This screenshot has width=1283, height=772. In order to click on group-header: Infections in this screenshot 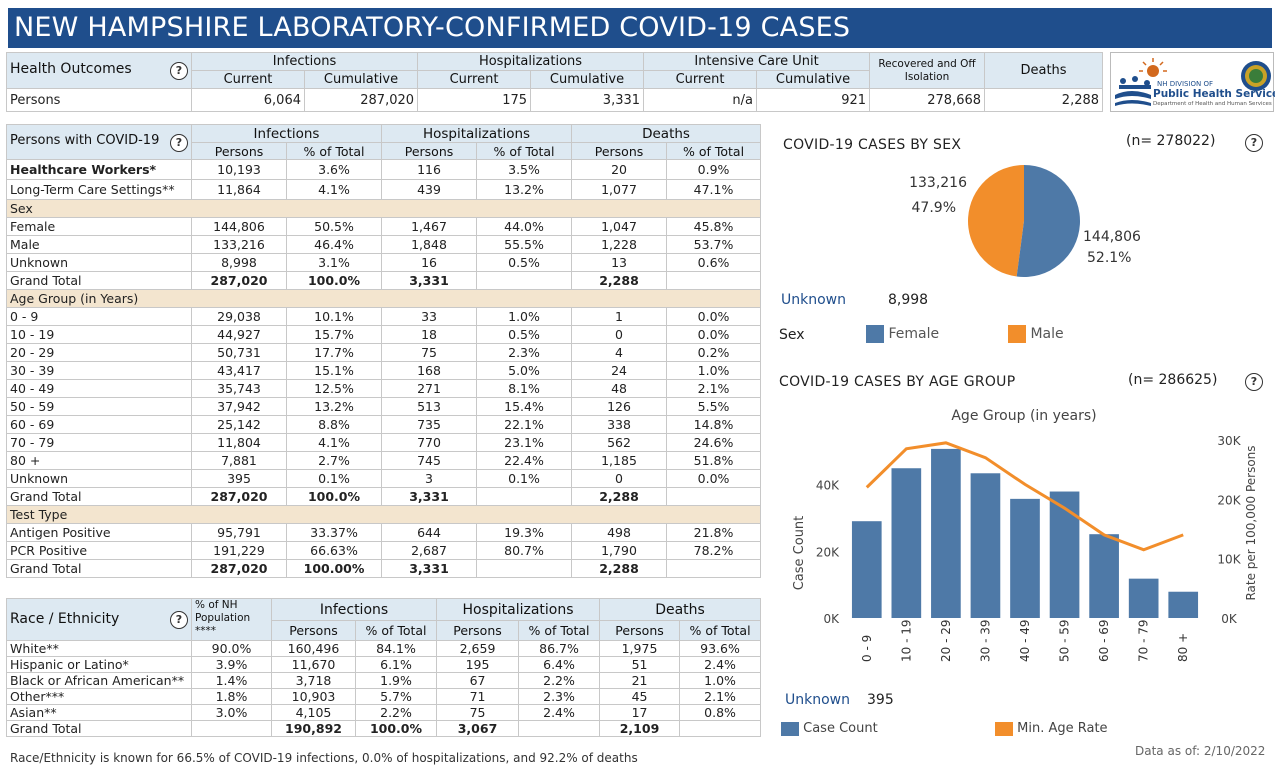, I will do `click(354, 609)`.